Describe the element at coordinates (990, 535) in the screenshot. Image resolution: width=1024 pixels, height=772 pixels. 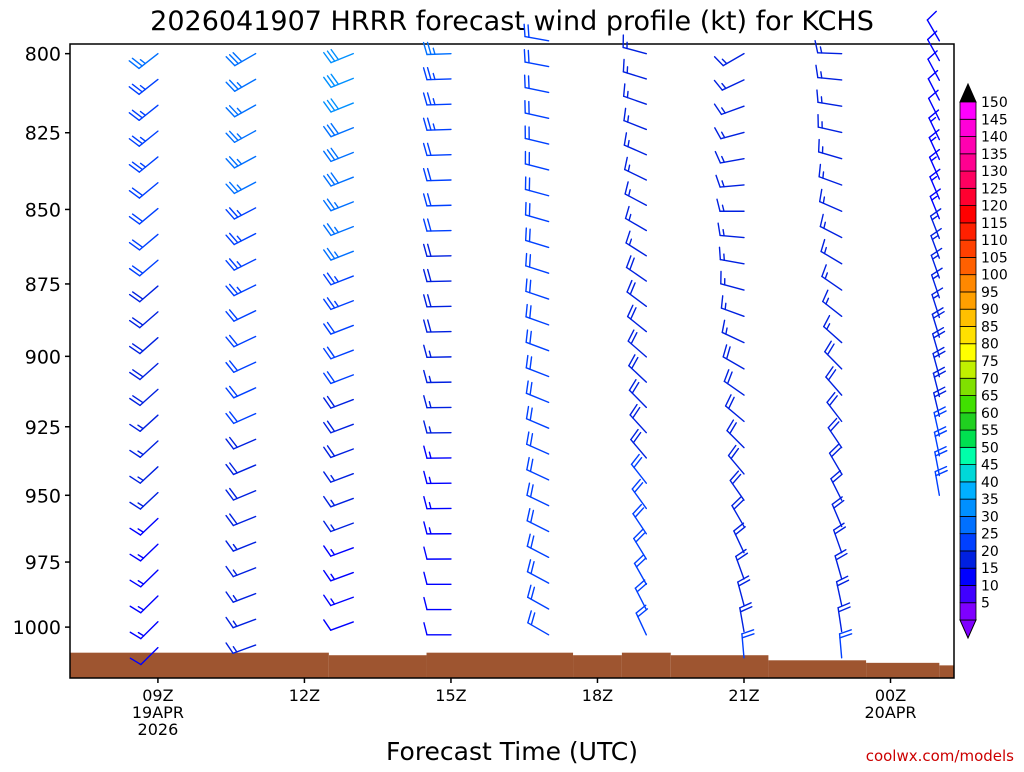
I see `colorbar-label: 25` at that location.